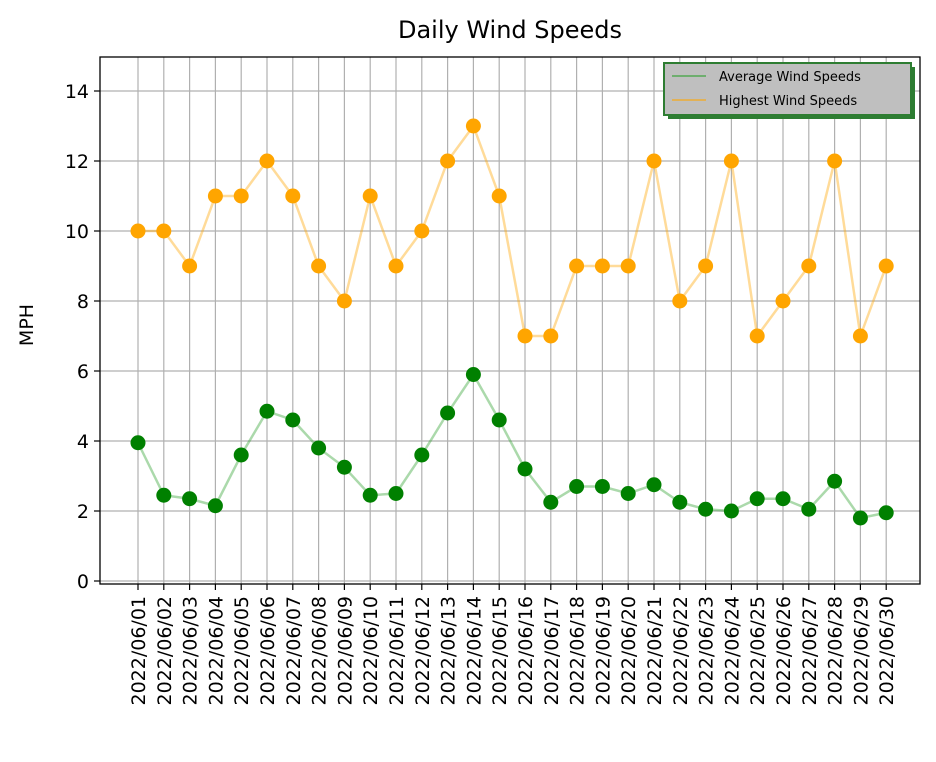 Image resolution: width=936 pixels, height=762 pixels. I want to click on x-tick-label: 2022/06/19, so click(603, 651).